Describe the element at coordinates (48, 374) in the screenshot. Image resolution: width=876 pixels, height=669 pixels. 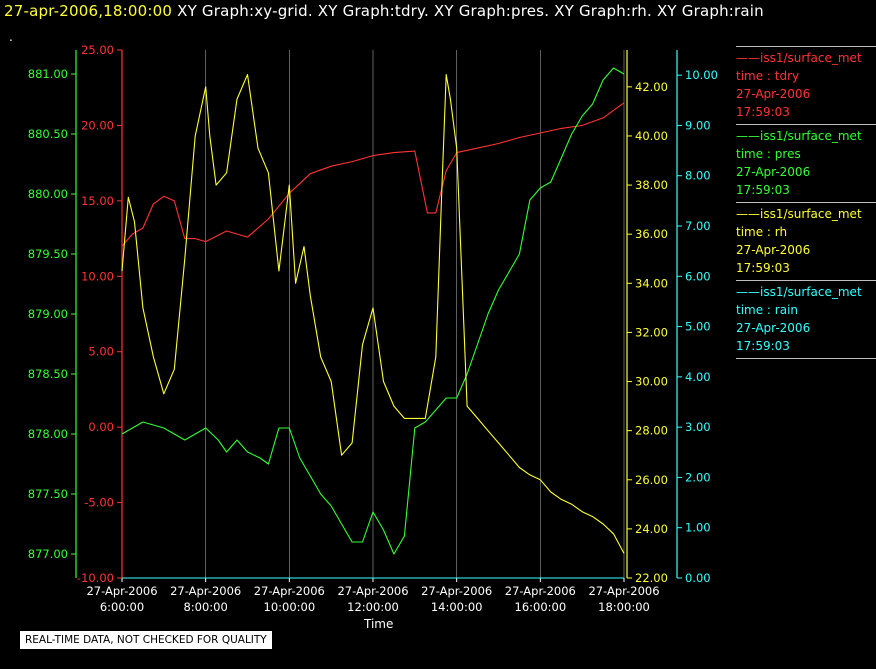
I see `pres-tick-label: 878.50` at that location.